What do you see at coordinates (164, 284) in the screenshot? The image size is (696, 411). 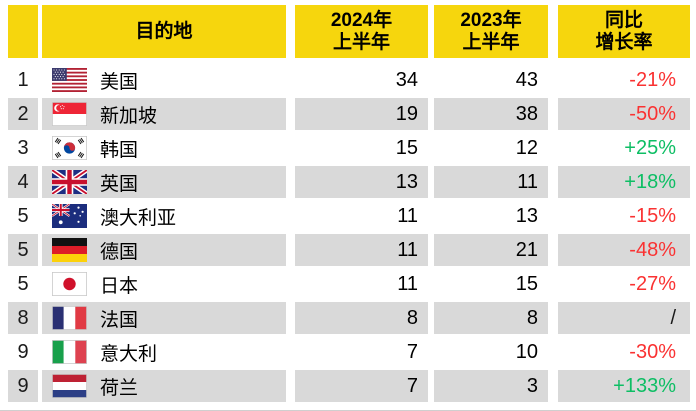 I see `destination-cell: 日本` at bounding box center [164, 284].